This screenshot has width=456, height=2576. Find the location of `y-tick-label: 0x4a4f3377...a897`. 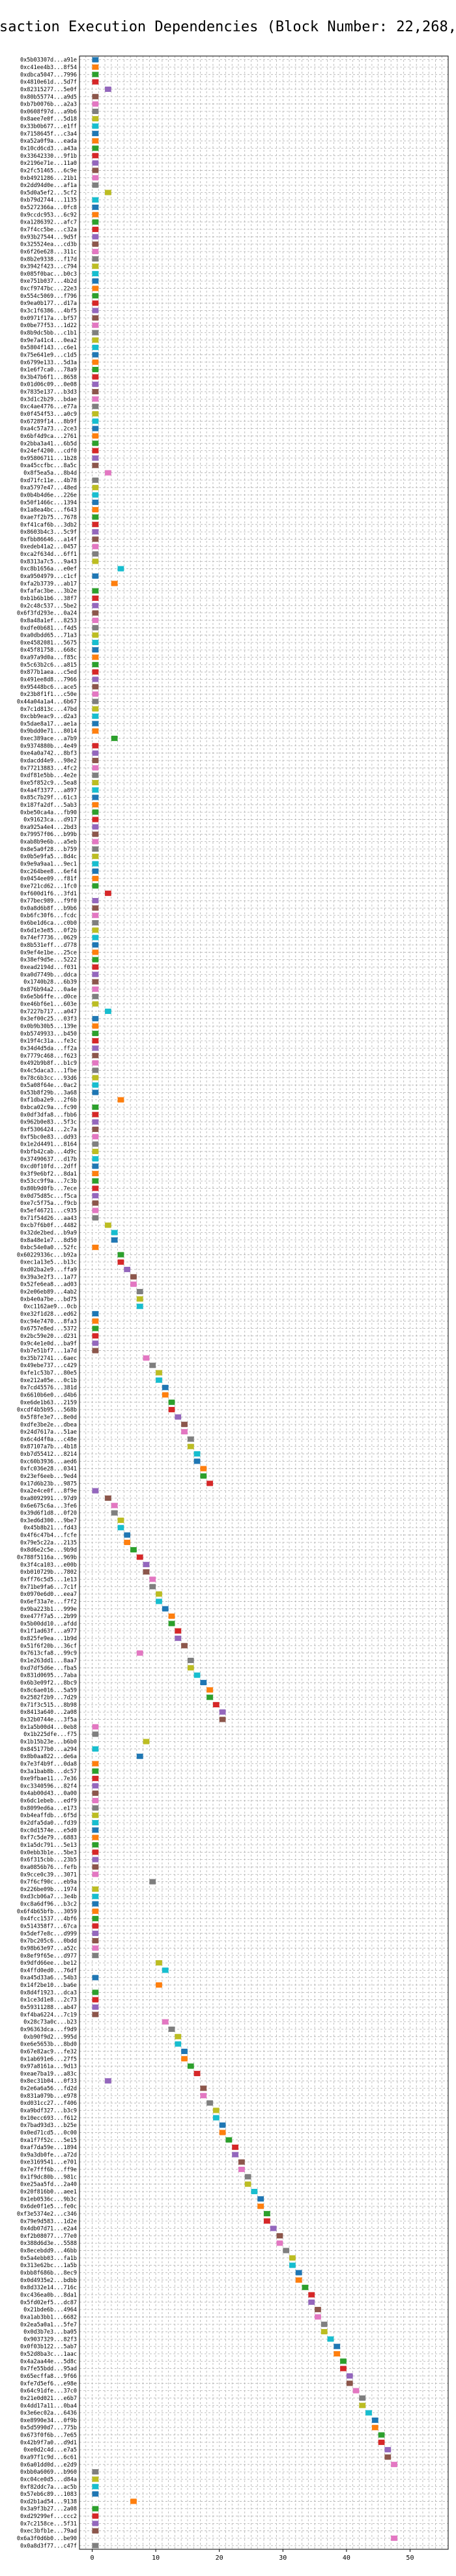

y-tick-label: 0x4a4f3377...a897 is located at coordinates (49, 791).